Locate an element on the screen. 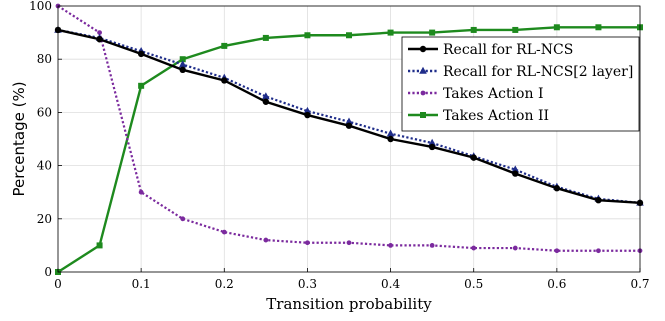 The width and height of the screenshot is (665, 321). y-tick-label: 60 is located at coordinates (44, 112).